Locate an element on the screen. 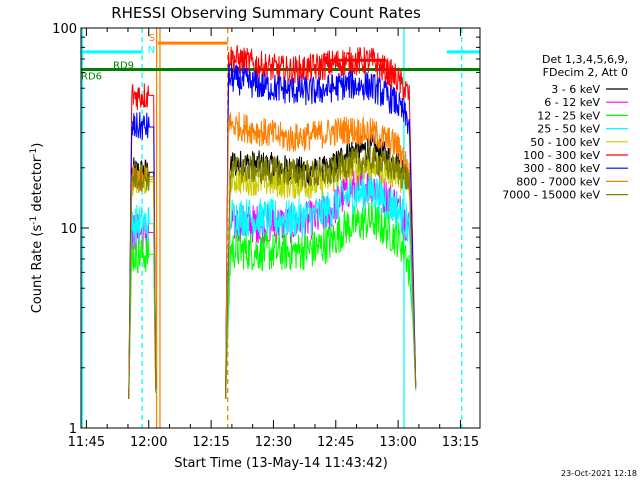  legend-entry-label: 7000 - 15000 keV is located at coordinates (551, 195).